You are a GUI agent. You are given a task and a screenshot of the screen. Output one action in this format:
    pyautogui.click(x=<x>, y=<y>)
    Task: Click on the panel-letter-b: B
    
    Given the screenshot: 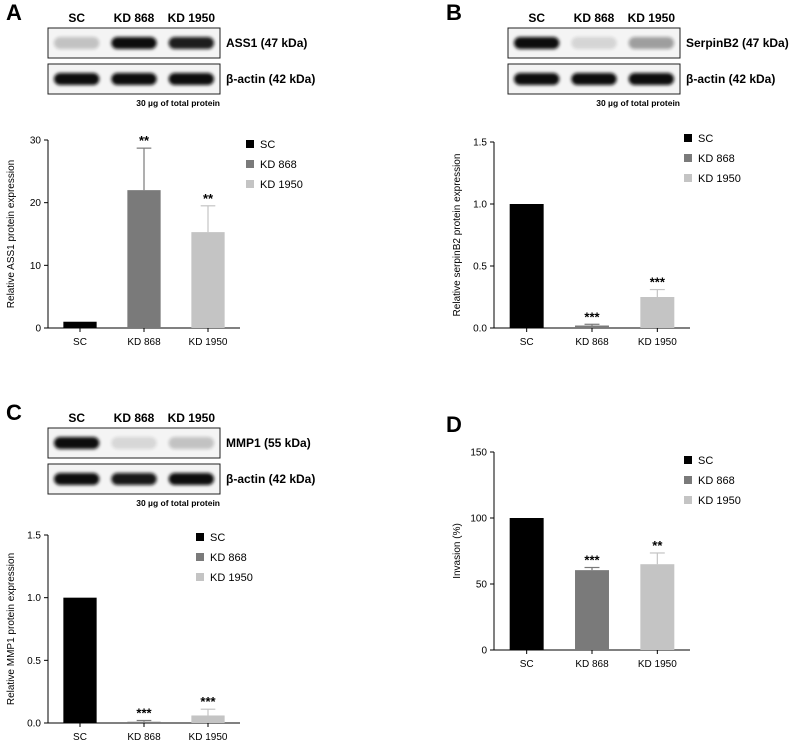 What is the action you would take?
    pyautogui.click(x=454, y=12)
    